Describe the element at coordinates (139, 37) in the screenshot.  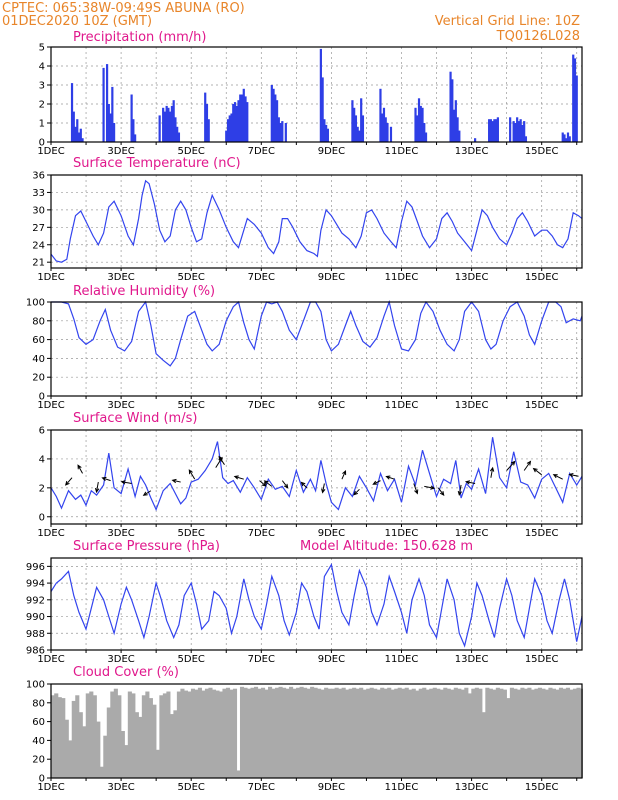
I see `panel-title-precipitation: Precipitation (mm/h)` at that location.